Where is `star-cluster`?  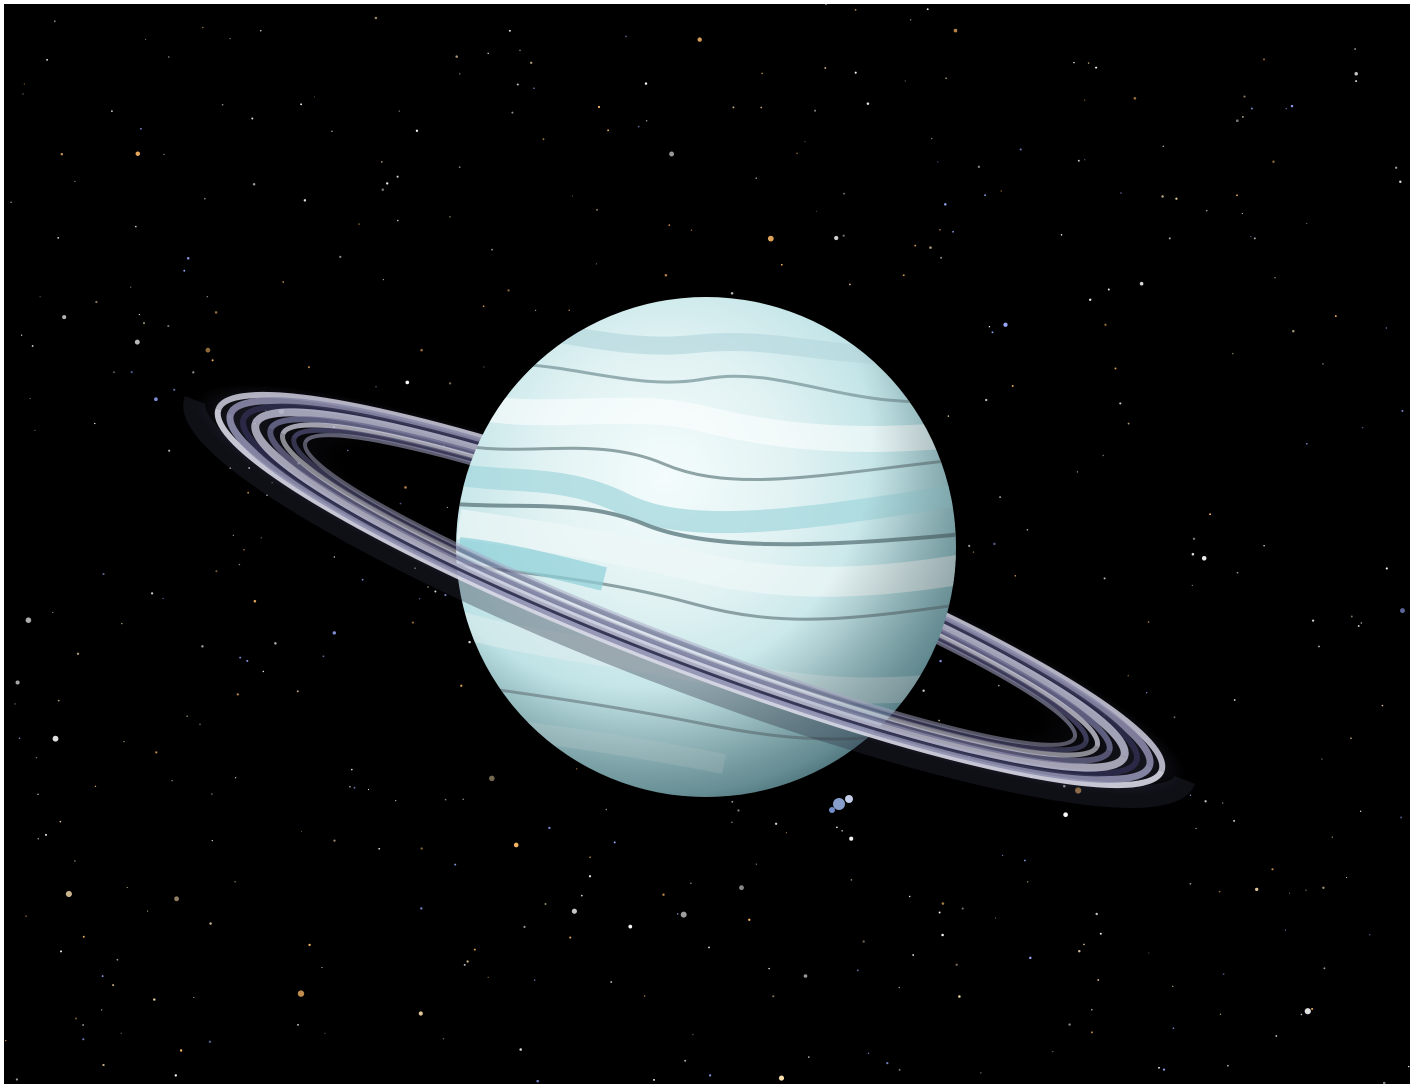 star-cluster is located at coordinates (841, 804).